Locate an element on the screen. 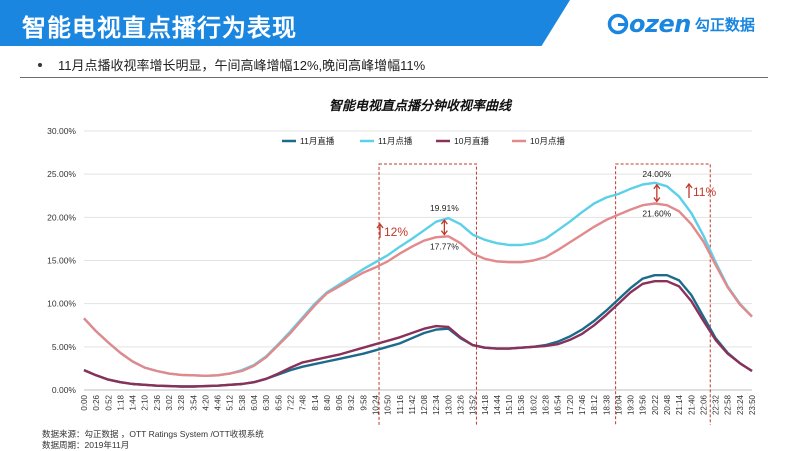 The height and width of the screenshot is (451, 800). x-tick-label: 0:00 is located at coordinates (84, 402).